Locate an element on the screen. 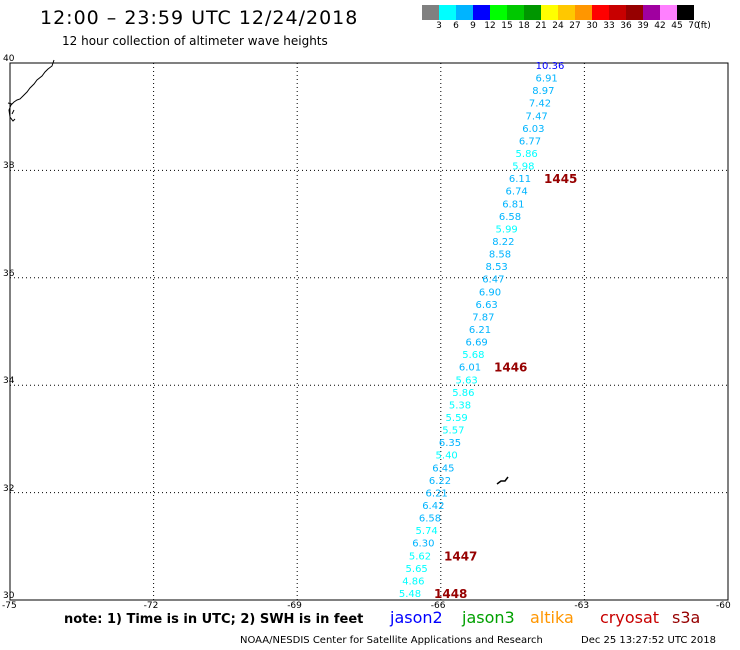  wave-height-label: 8.58 is located at coordinates (500, 255).